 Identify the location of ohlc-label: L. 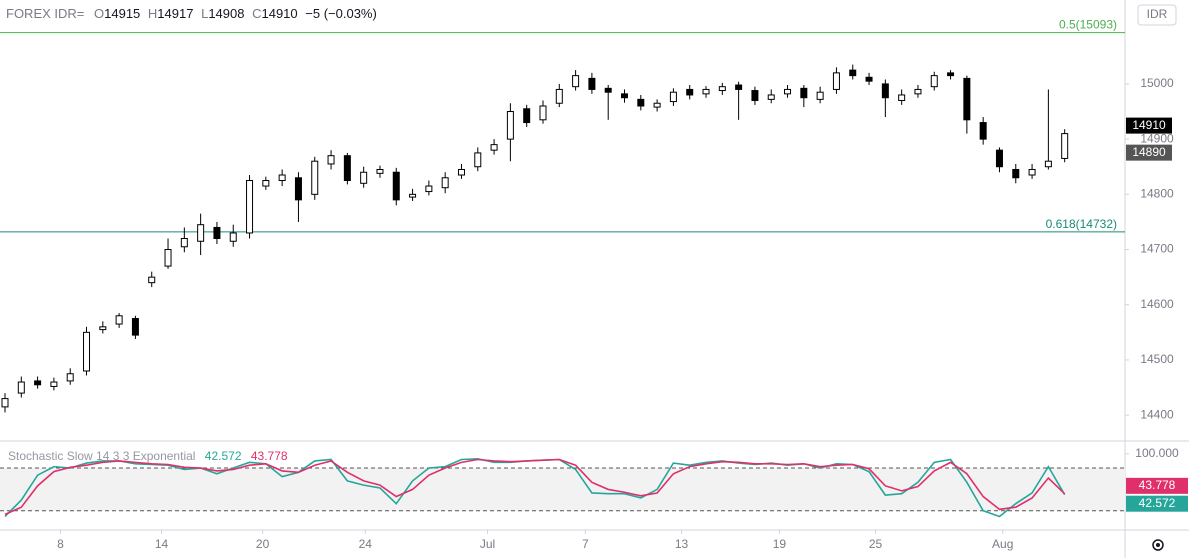
(204, 13).